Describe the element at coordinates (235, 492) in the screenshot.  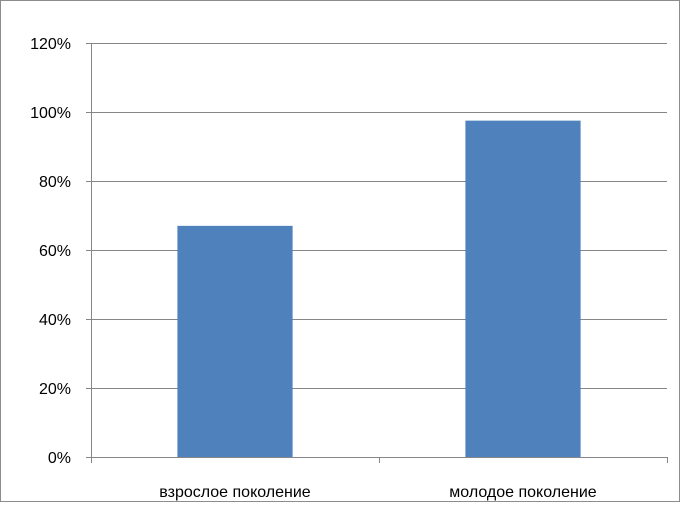
I see `x-tick-label: взрослое поколение` at that location.